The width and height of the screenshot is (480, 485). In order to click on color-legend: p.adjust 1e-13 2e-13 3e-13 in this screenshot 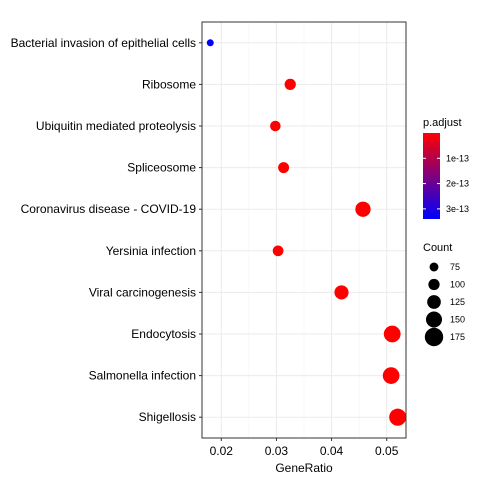, I will do `click(446, 168)`.